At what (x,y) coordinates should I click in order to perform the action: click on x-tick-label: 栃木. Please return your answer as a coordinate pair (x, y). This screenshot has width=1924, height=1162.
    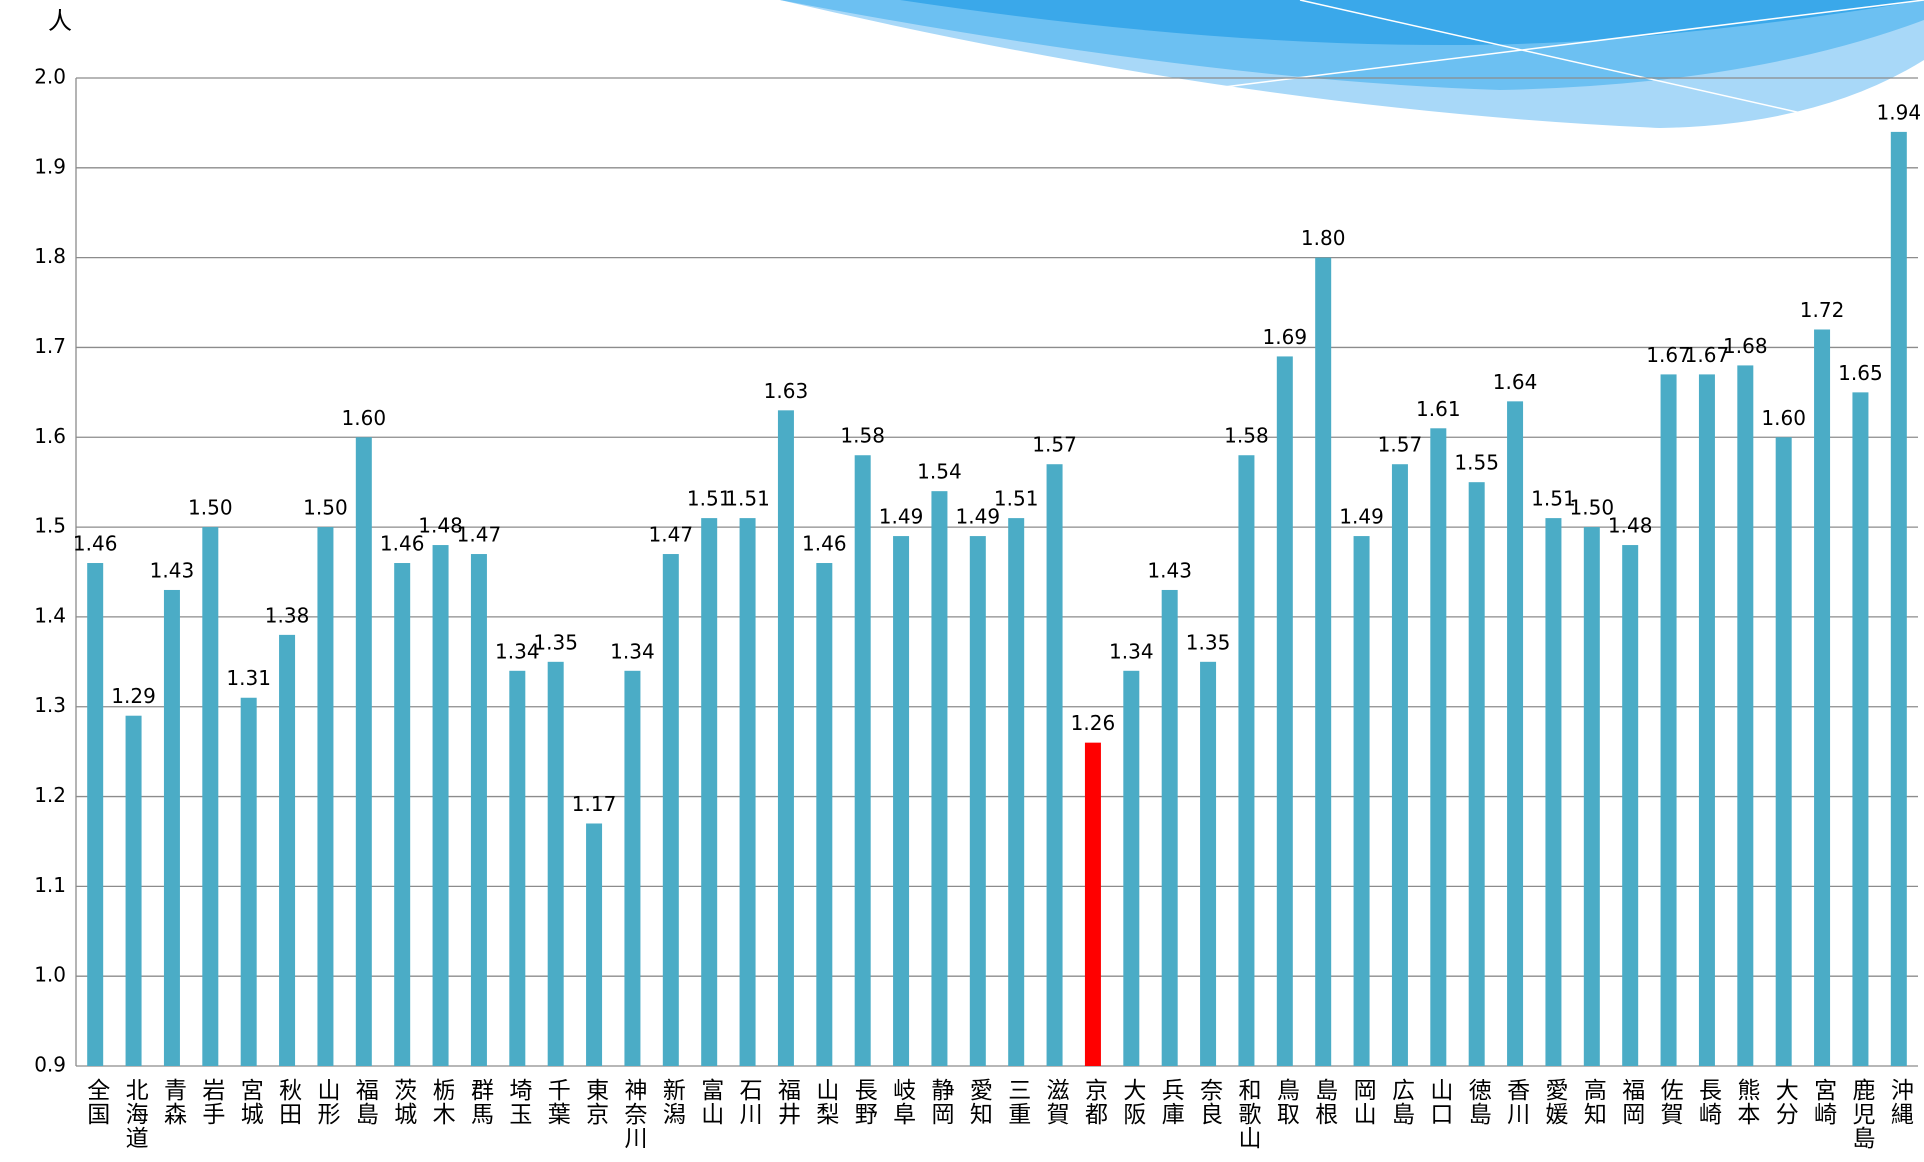
    Looking at the image, I should click on (442, 1102).